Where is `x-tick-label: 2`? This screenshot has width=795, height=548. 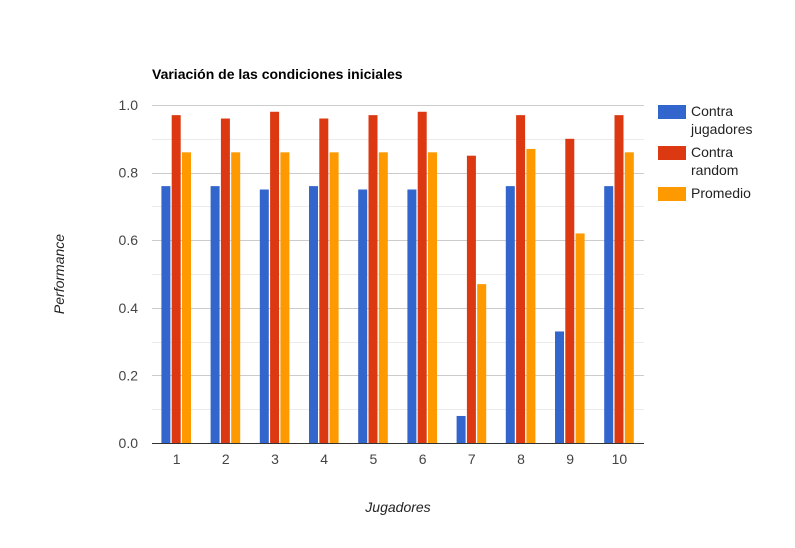 x-tick-label: 2 is located at coordinates (226, 459).